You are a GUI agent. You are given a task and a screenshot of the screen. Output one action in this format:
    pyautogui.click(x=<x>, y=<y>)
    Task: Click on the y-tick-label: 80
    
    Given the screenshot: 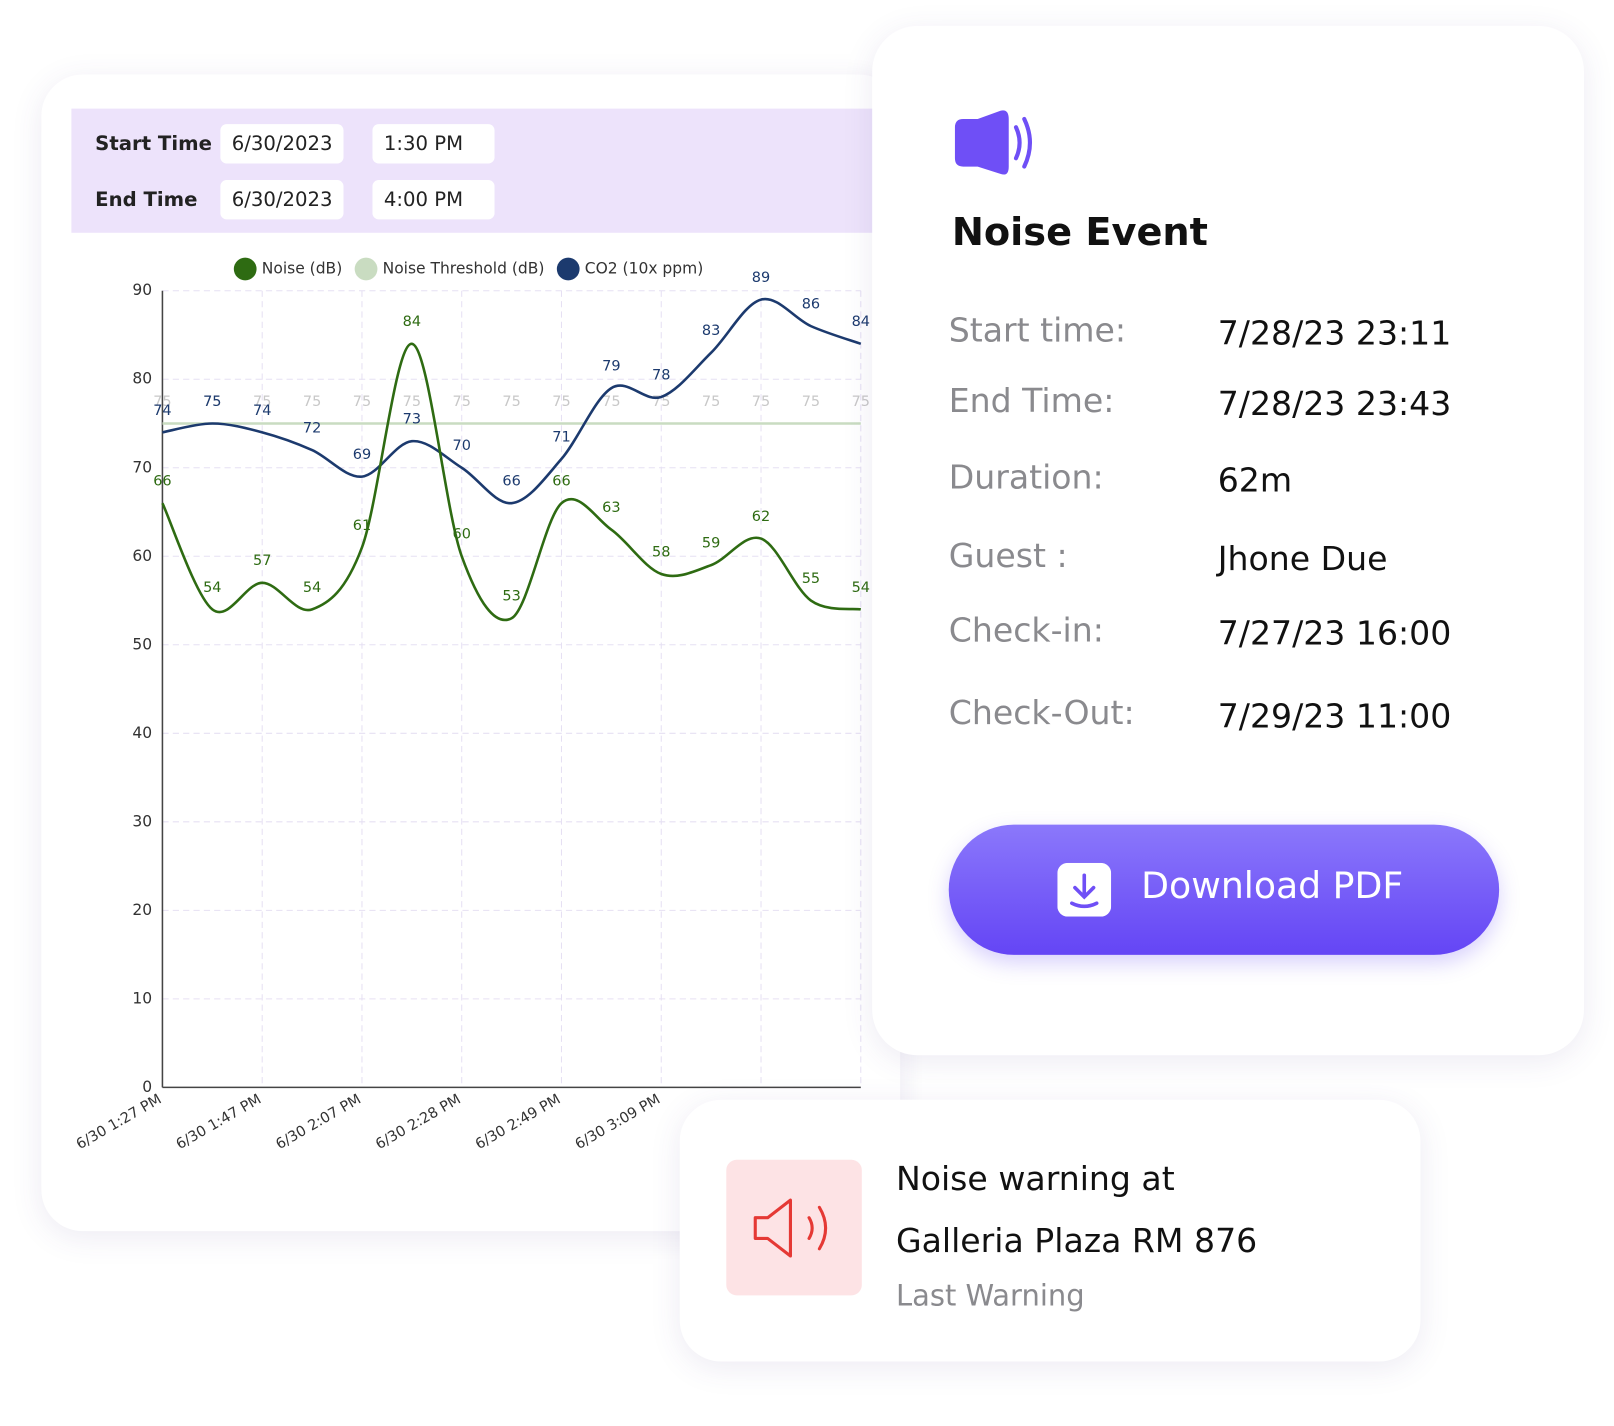 What is the action you would take?
    pyautogui.click(x=142, y=379)
    